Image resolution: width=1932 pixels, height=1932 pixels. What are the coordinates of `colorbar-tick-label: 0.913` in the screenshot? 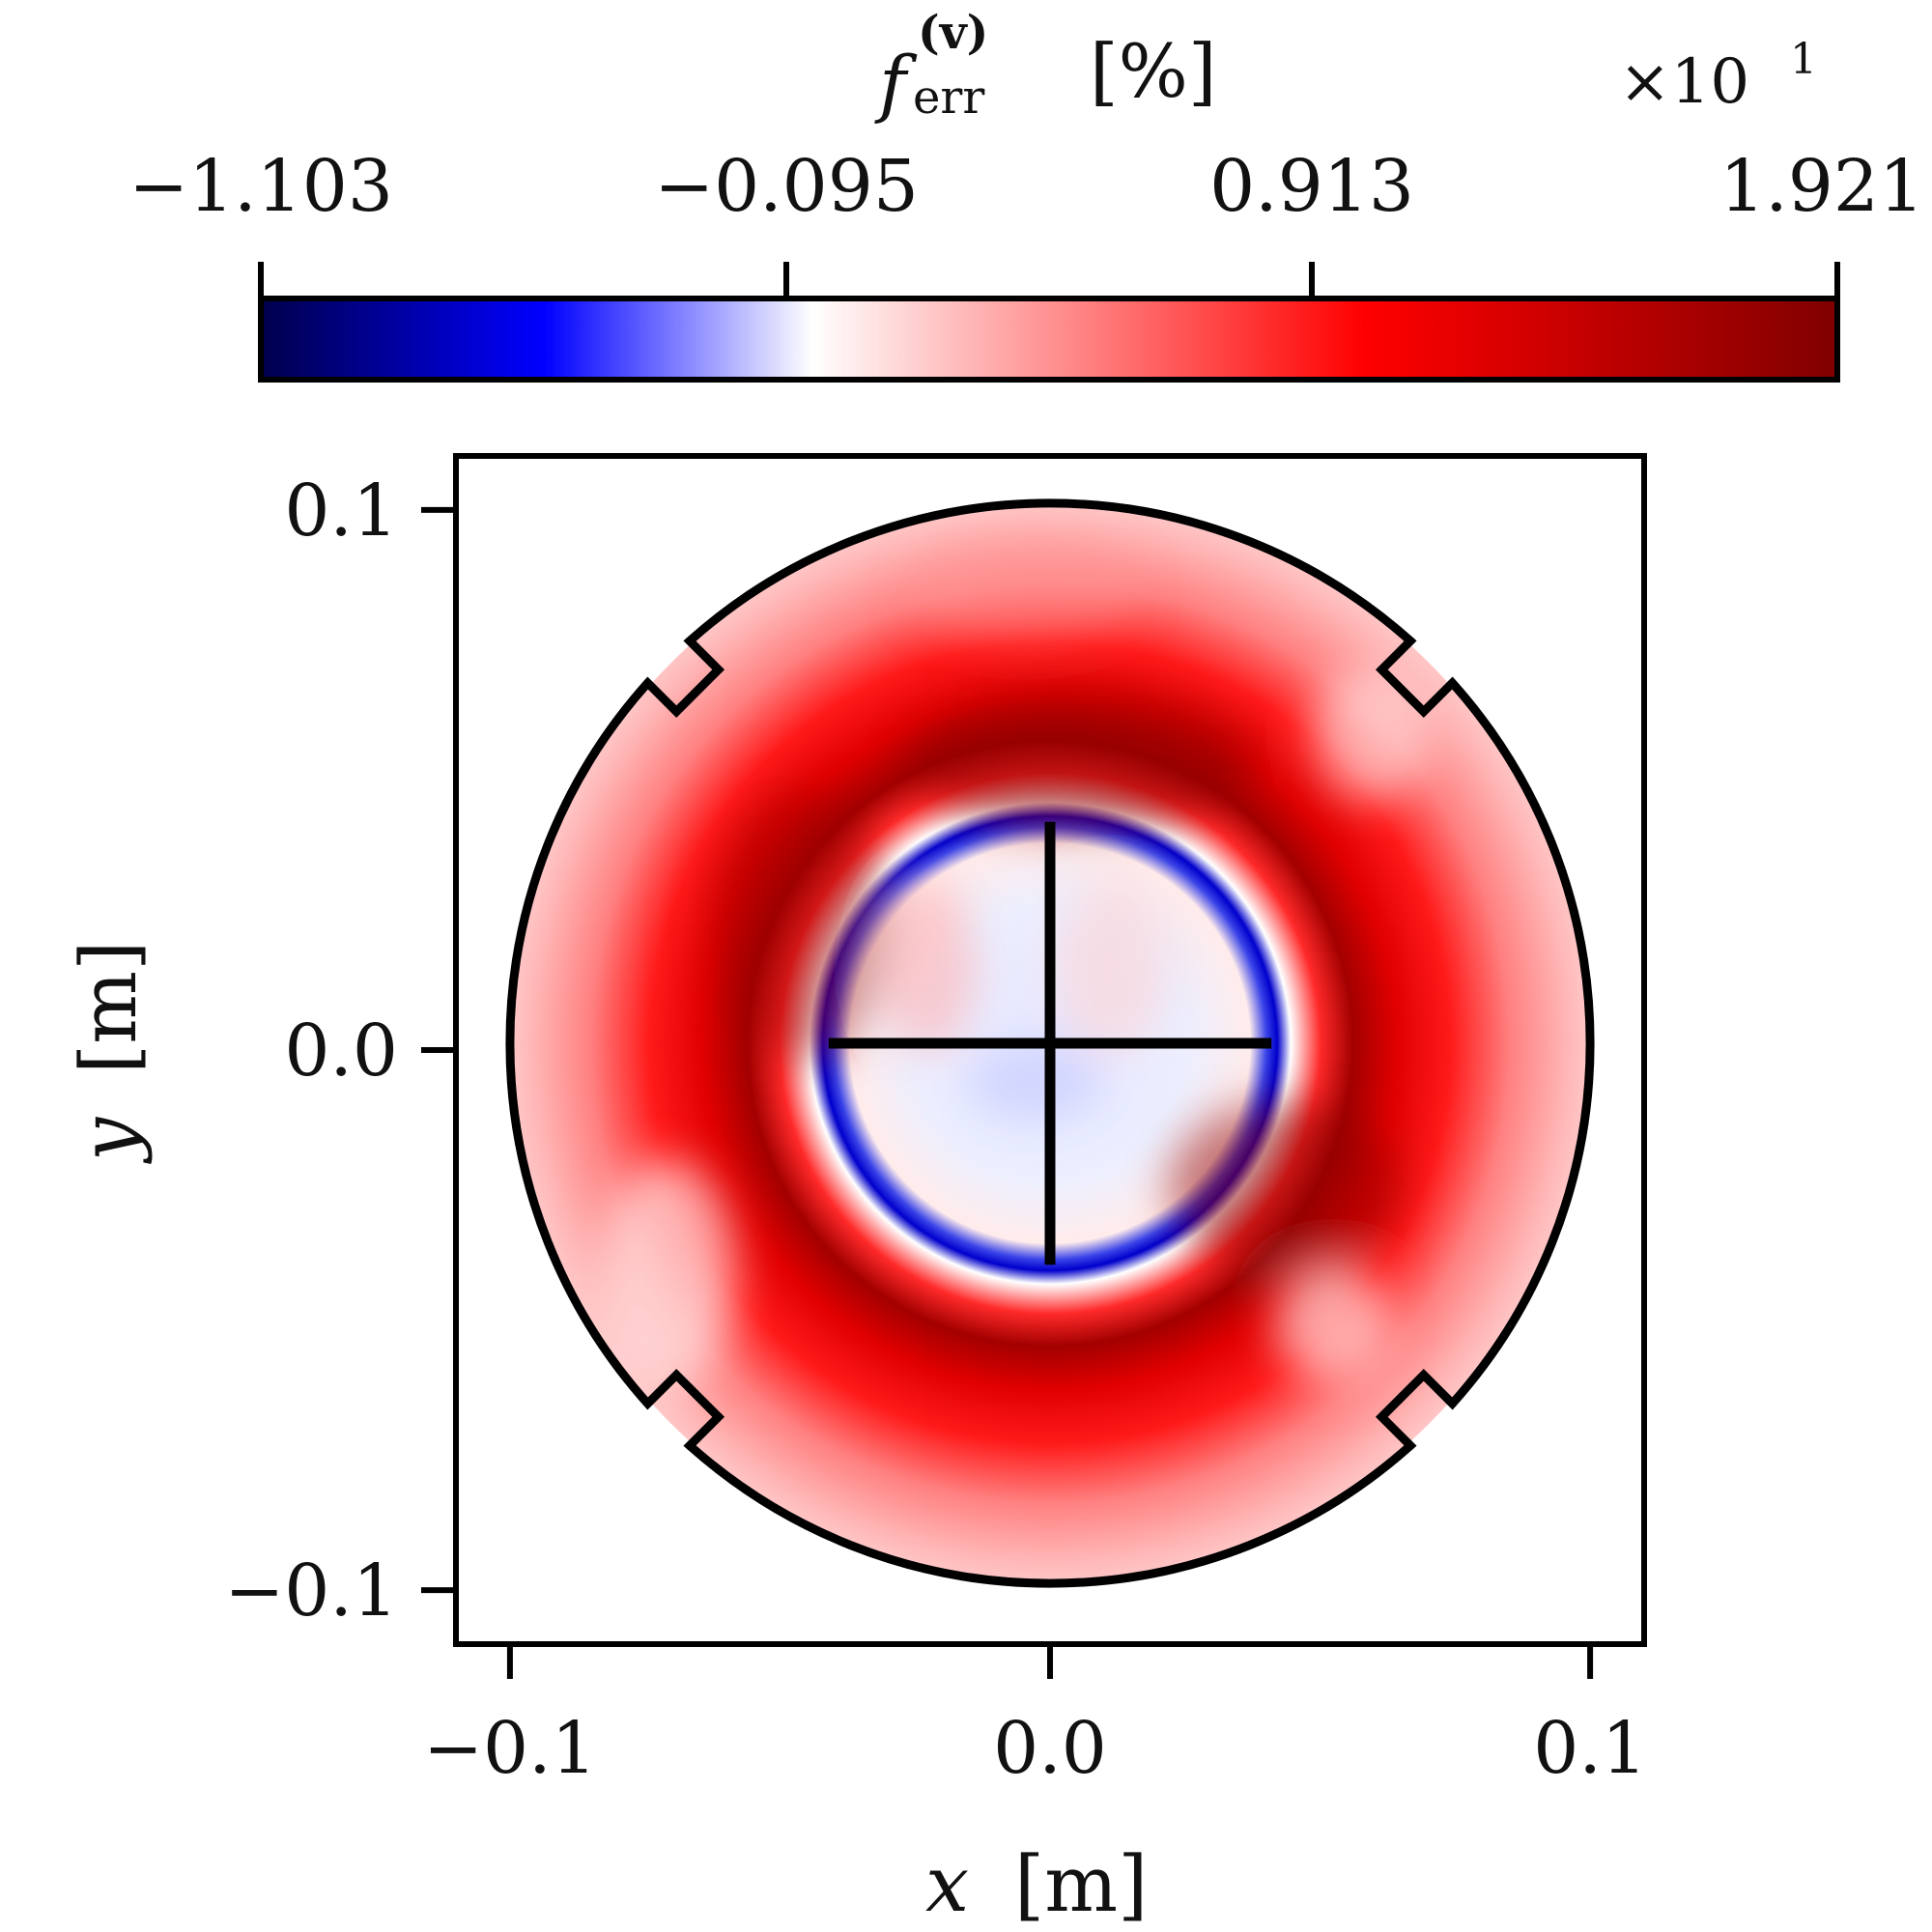 It's located at (1311, 186).